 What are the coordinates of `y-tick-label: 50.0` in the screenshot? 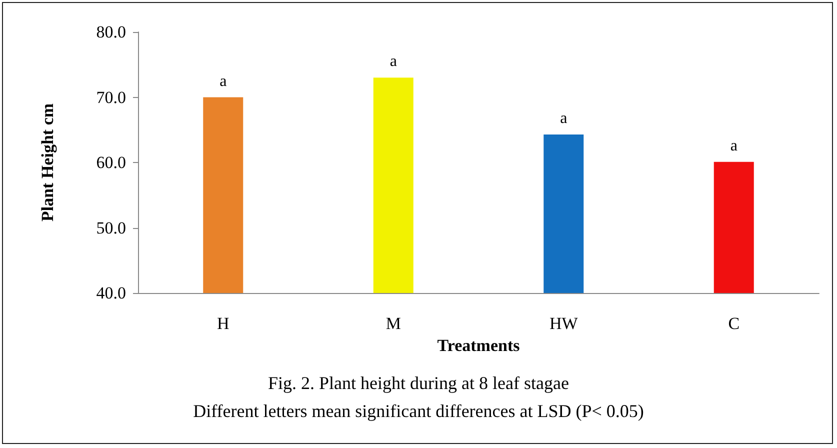 It's located at (111, 228).